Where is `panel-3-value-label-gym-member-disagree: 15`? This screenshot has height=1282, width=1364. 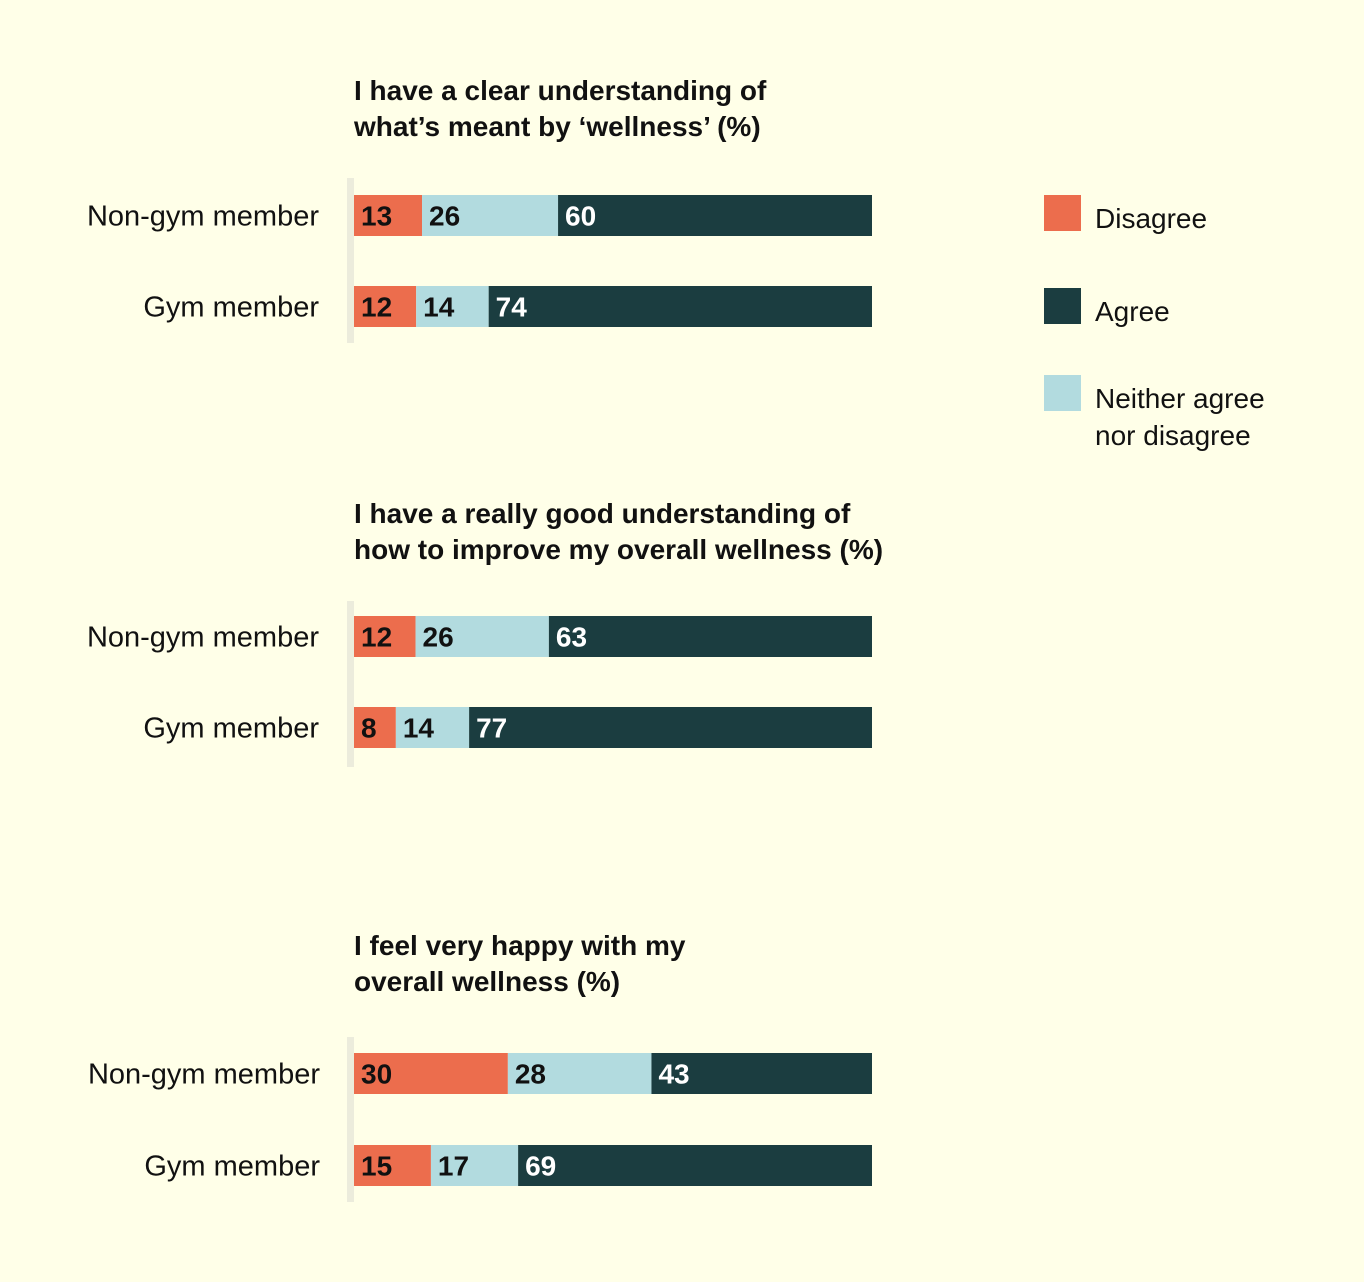 panel-3-value-label-gym-member-disagree: 15 is located at coordinates (376, 1166).